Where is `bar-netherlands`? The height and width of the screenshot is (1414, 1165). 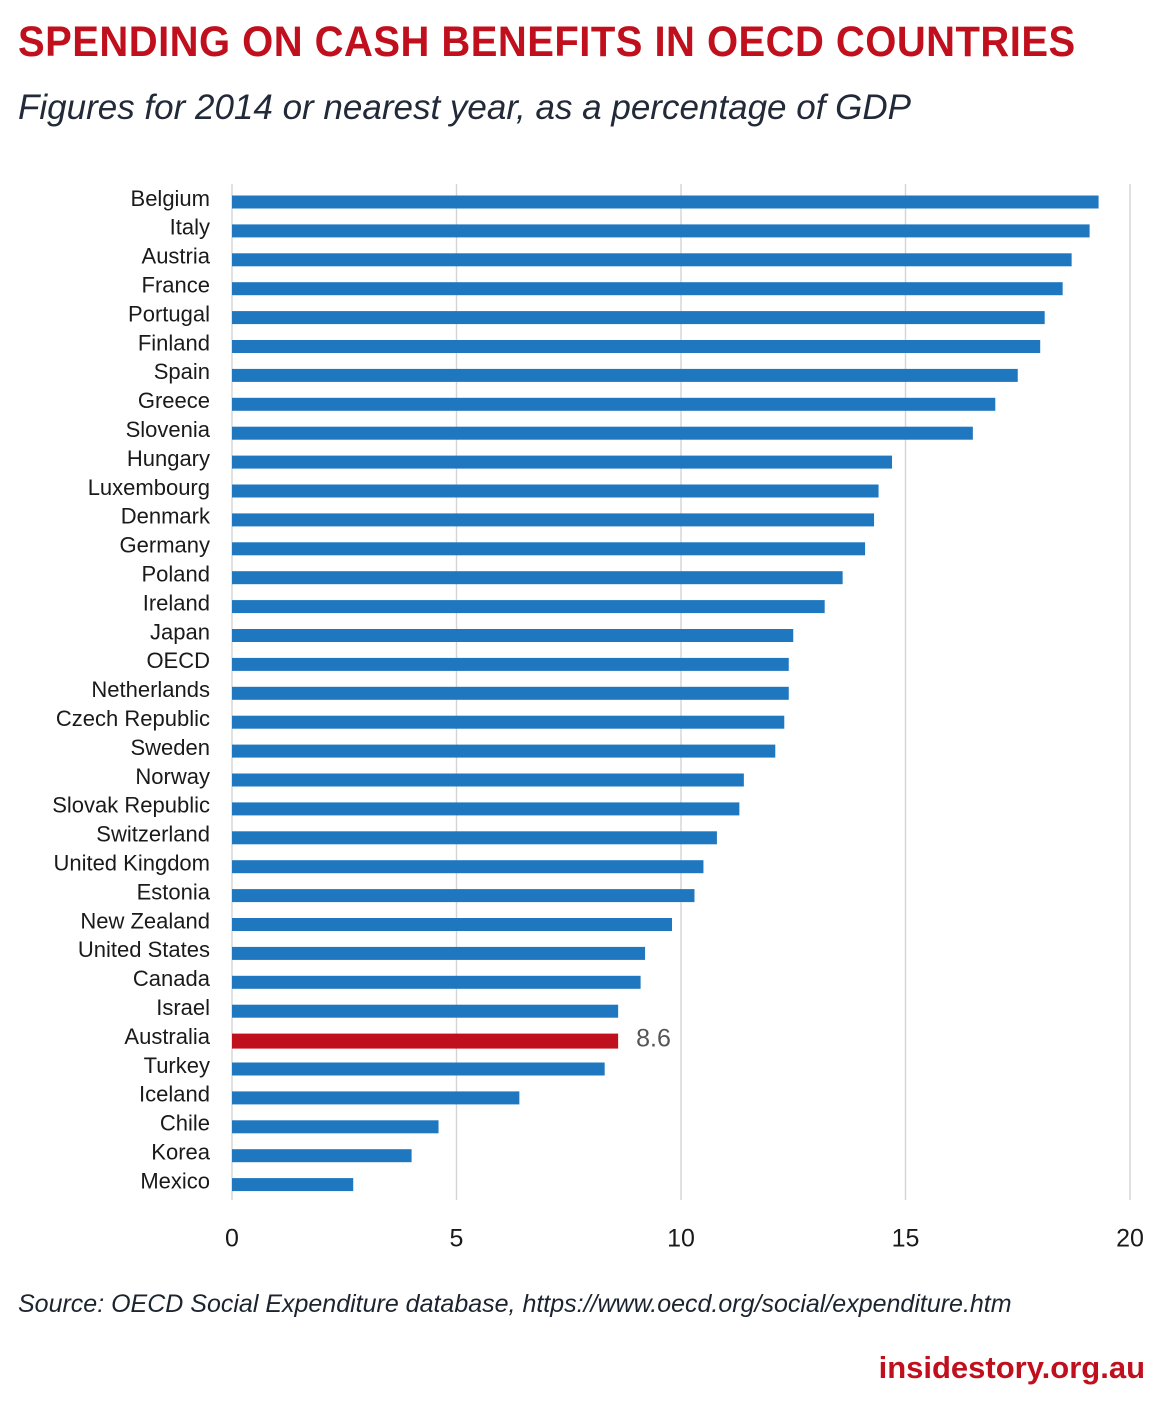
bar-netherlands is located at coordinates (510, 693).